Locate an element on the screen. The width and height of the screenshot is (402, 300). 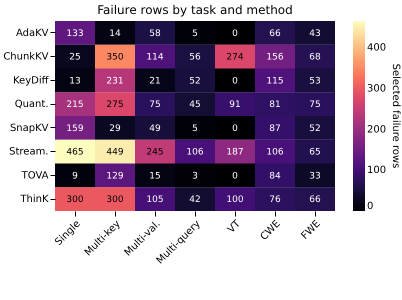
y-tick-label: Quant. is located at coordinates (31, 104).